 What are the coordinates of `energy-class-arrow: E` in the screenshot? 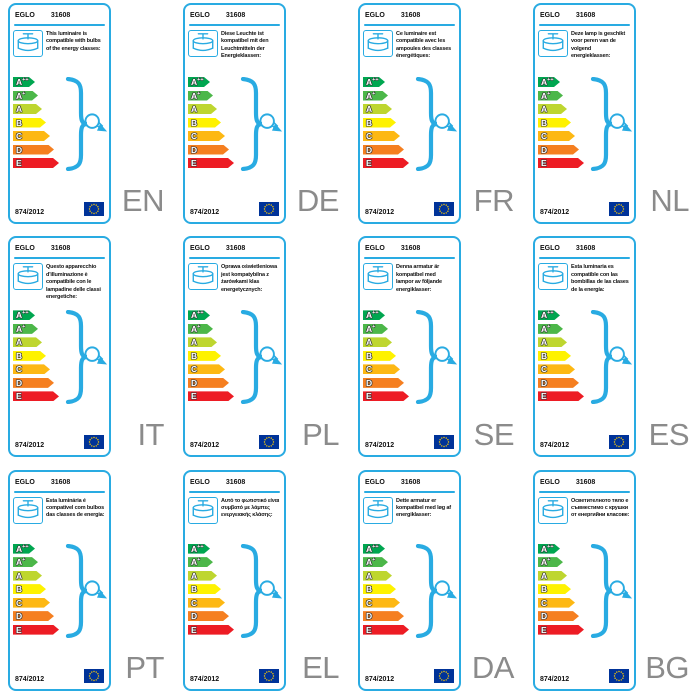 It's located at (561, 630).